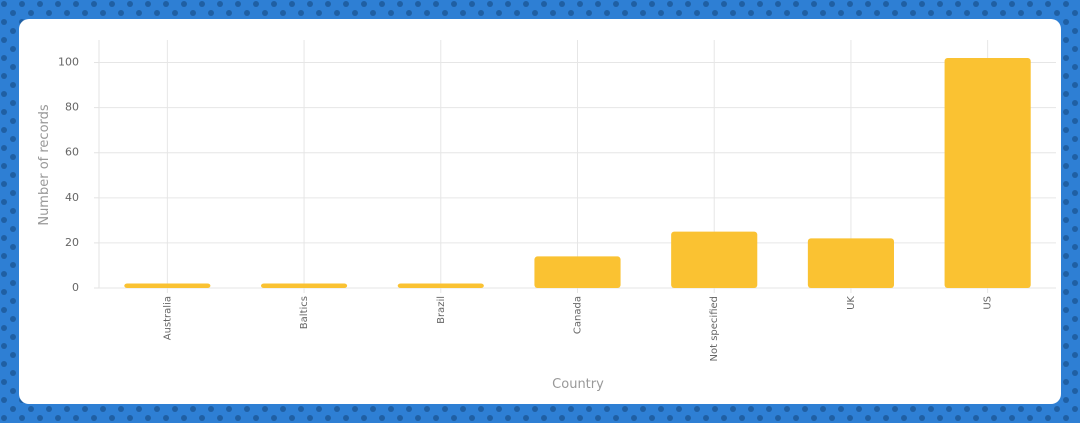 The image size is (1080, 423). I want to click on y-tick-label: 80, so click(72, 107).